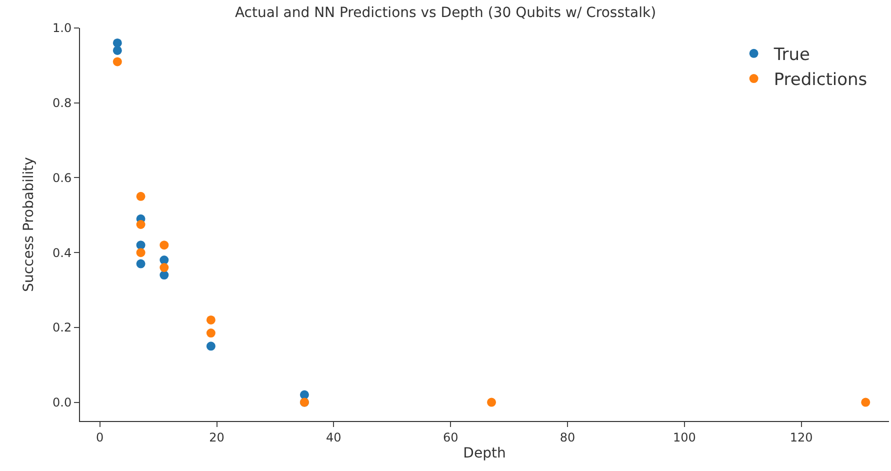 The image size is (891, 471). Describe the element at coordinates (450, 437) in the screenshot. I see `x-tick-label: 60` at that location.